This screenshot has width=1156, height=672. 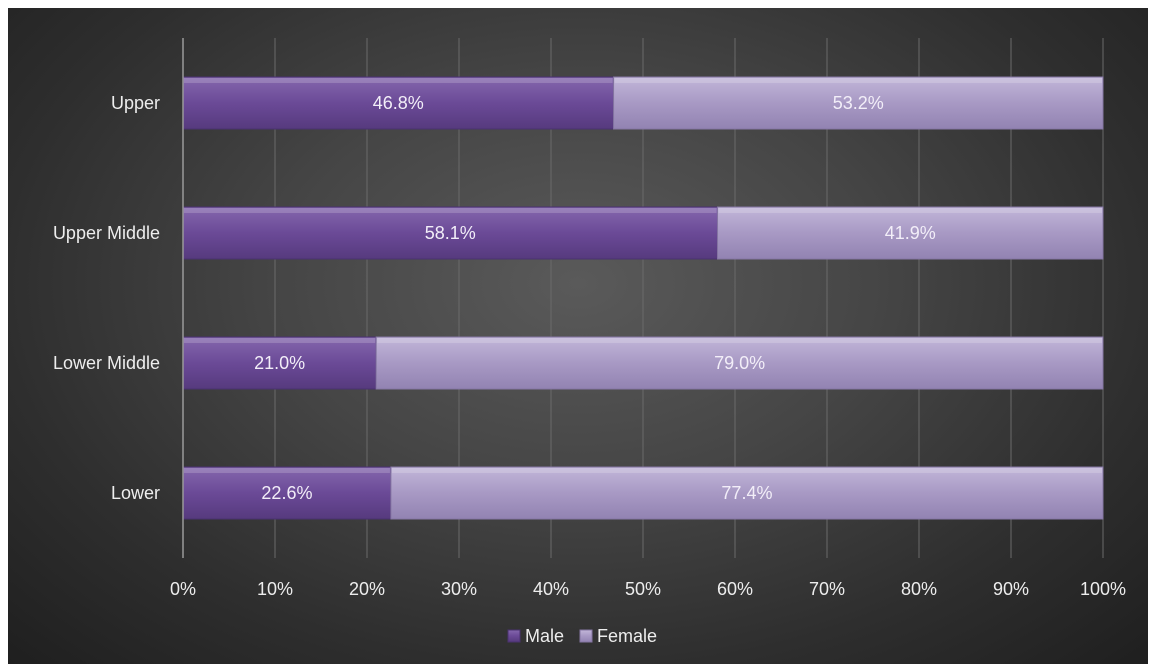 What do you see at coordinates (627, 636) in the screenshot?
I see `legend-label: Female` at bounding box center [627, 636].